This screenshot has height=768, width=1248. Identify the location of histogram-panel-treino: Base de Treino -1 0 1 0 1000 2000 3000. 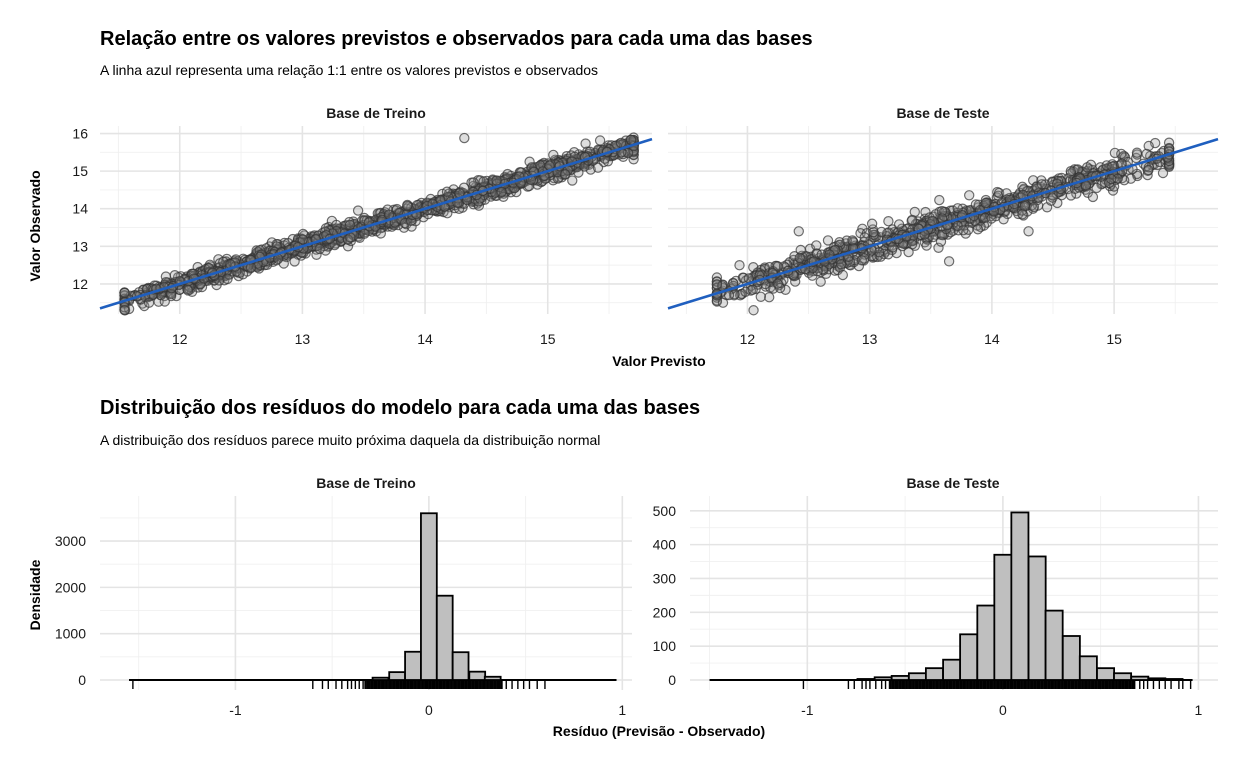
(343, 596).